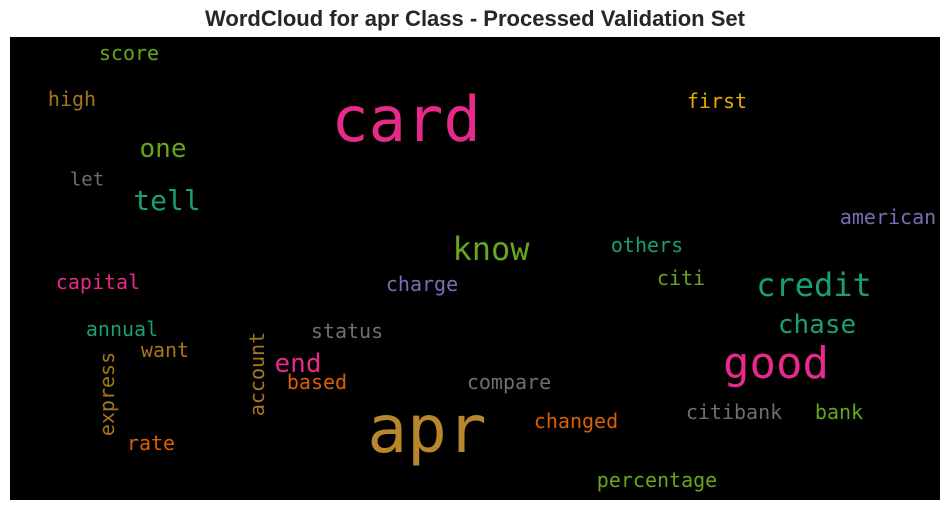 The image size is (950, 511). I want to click on word-credit: credit, so click(814, 285).